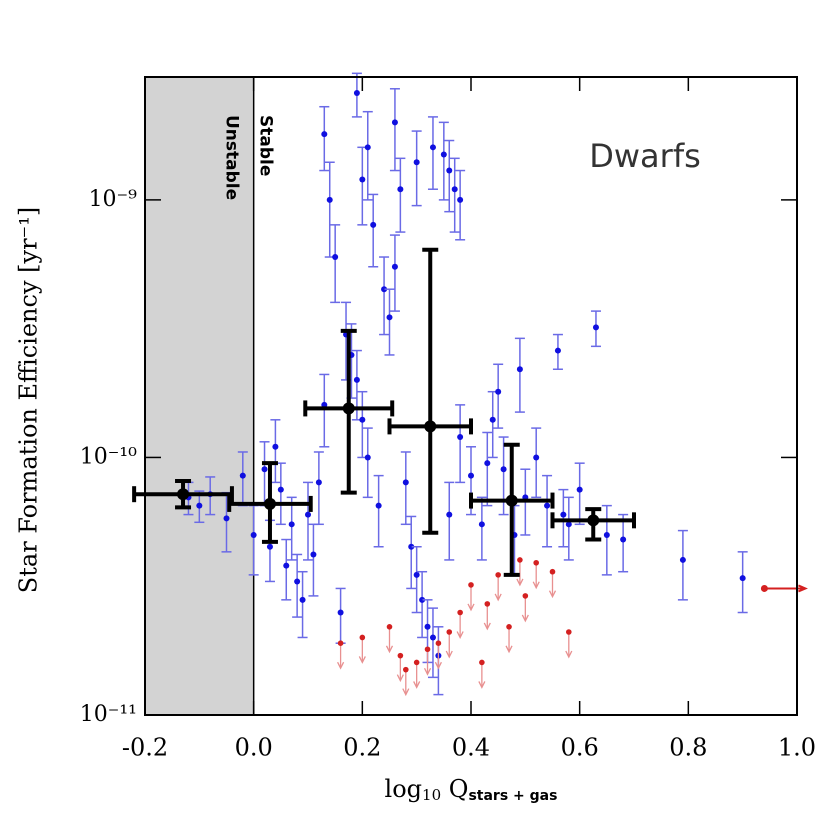 This screenshot has height=830, width=830. Describe the element at coordinates (108, 456) in the screenshot. I see `y-tick-label: 10⁻¹⁰` at that location.